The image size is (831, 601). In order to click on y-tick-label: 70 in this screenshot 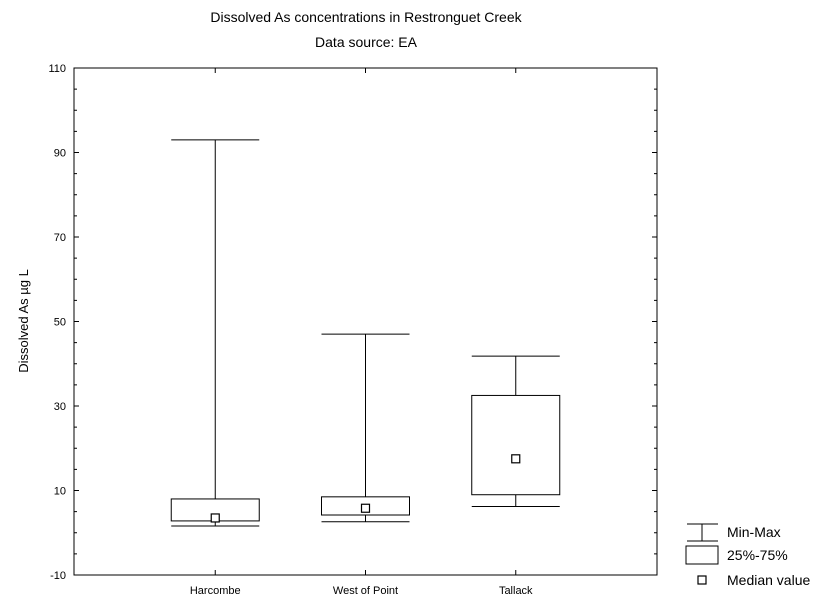, I will do `click(60, 238)`.